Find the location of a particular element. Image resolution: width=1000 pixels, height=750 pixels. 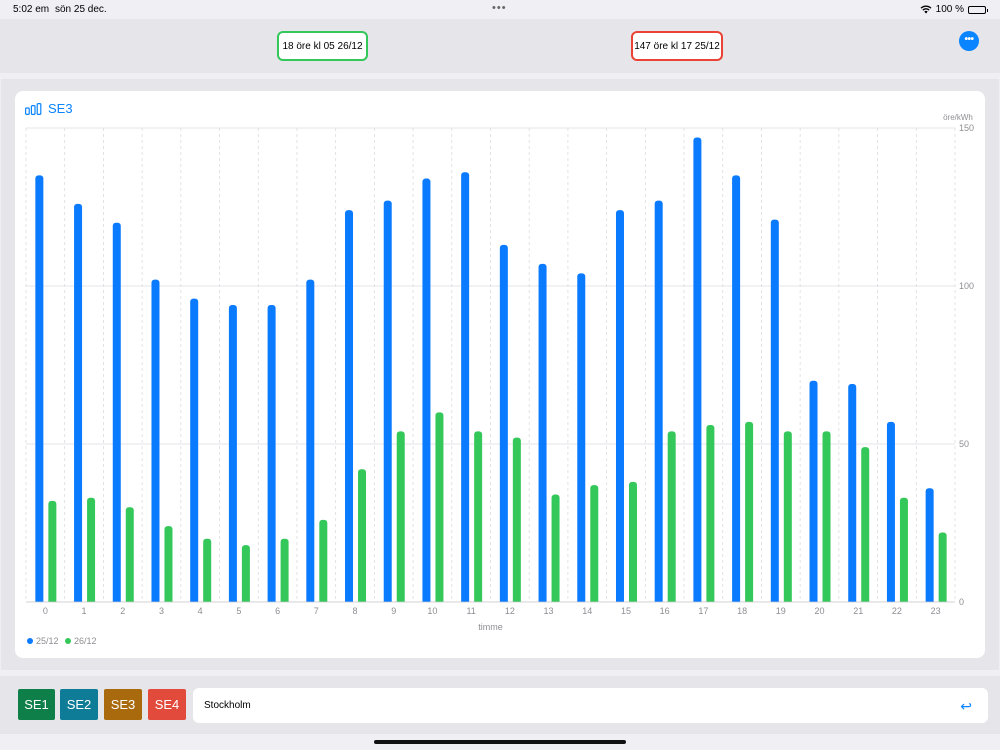

wifi-icon is located at coordinates (926, 9).